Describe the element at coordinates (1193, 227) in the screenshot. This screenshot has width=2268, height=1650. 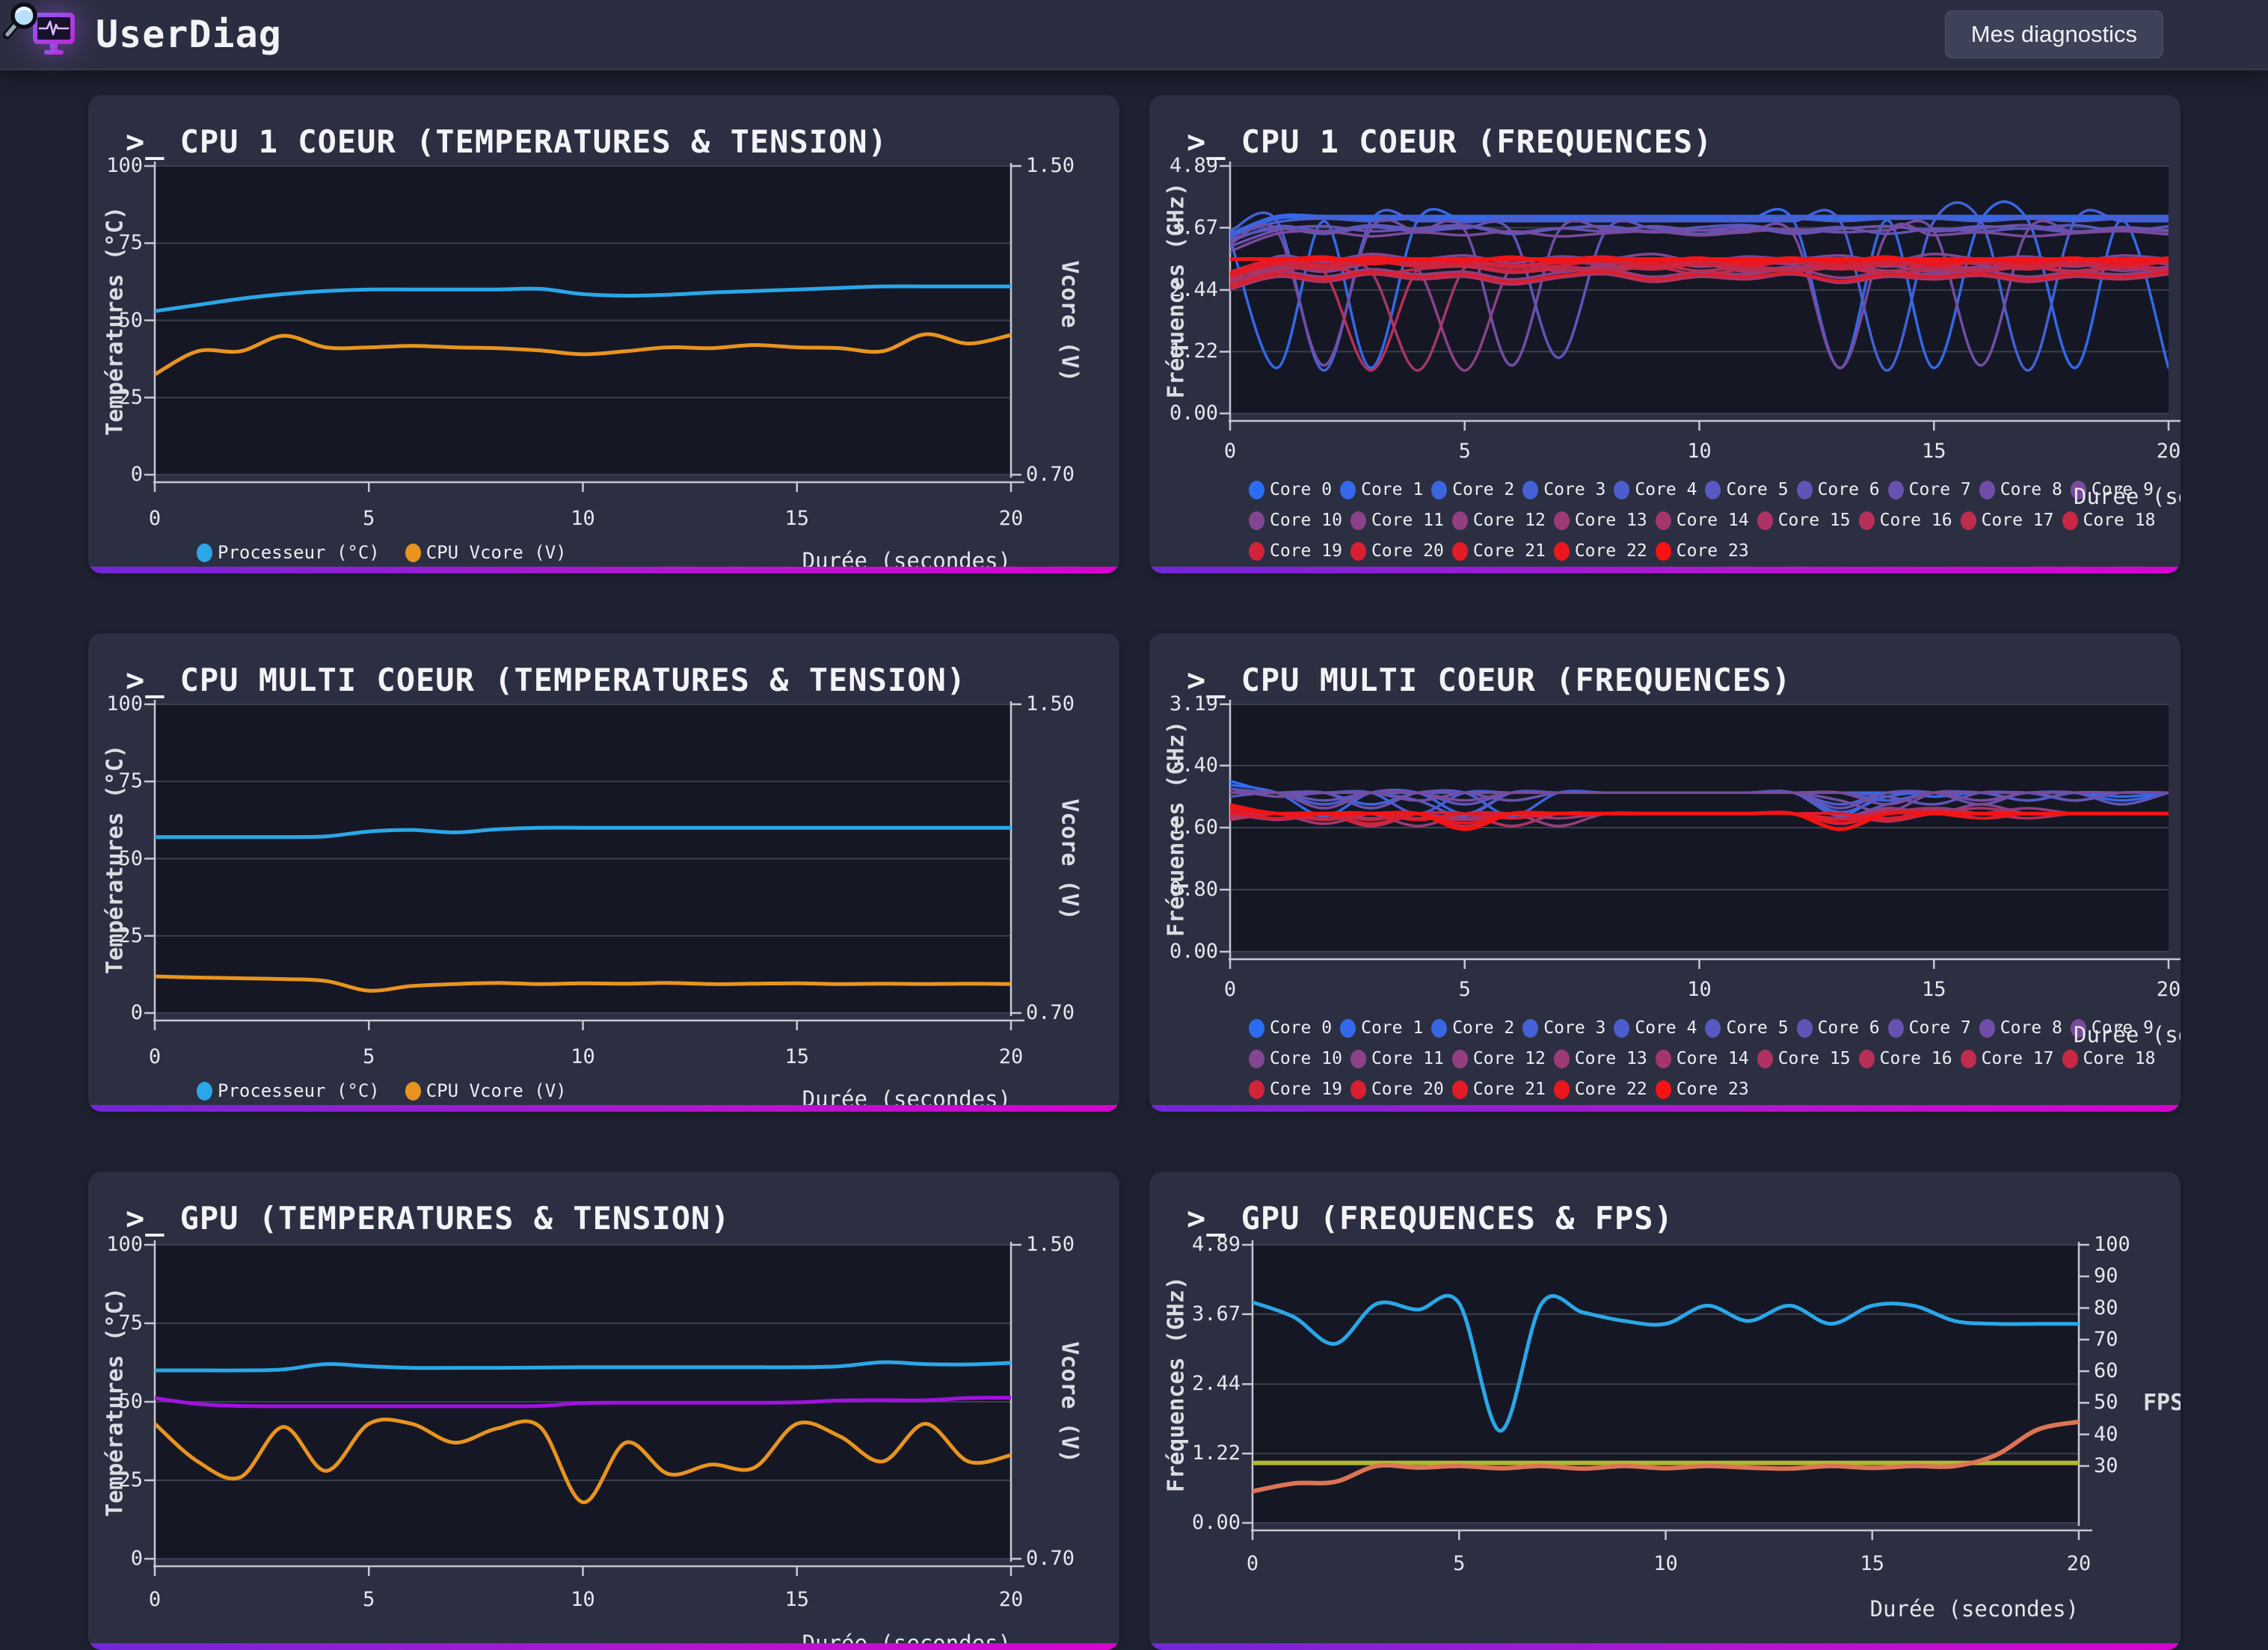
I see `left-axis-tick-label: 3.67` at that location.